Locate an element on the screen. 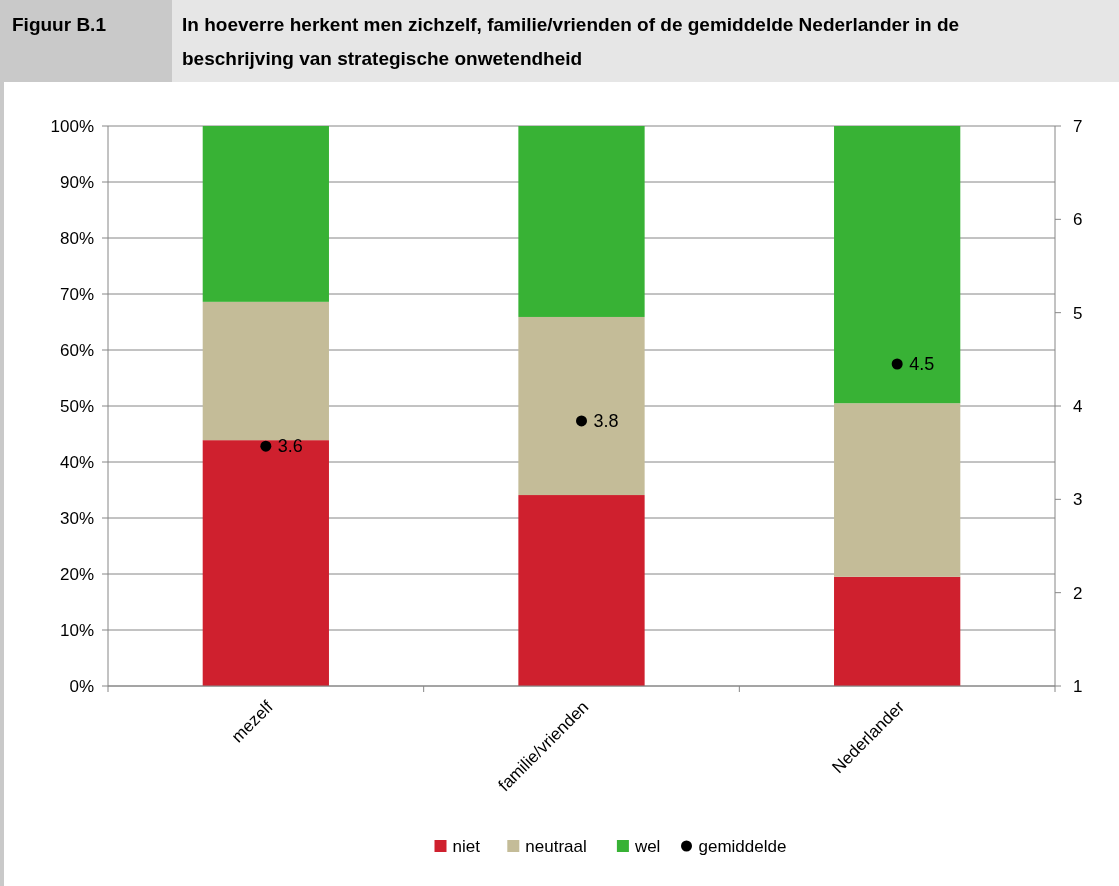 The width and height of the screenshot is (1119, 886). y2-tick-label: 7 is located at coordinates (1078, 126).